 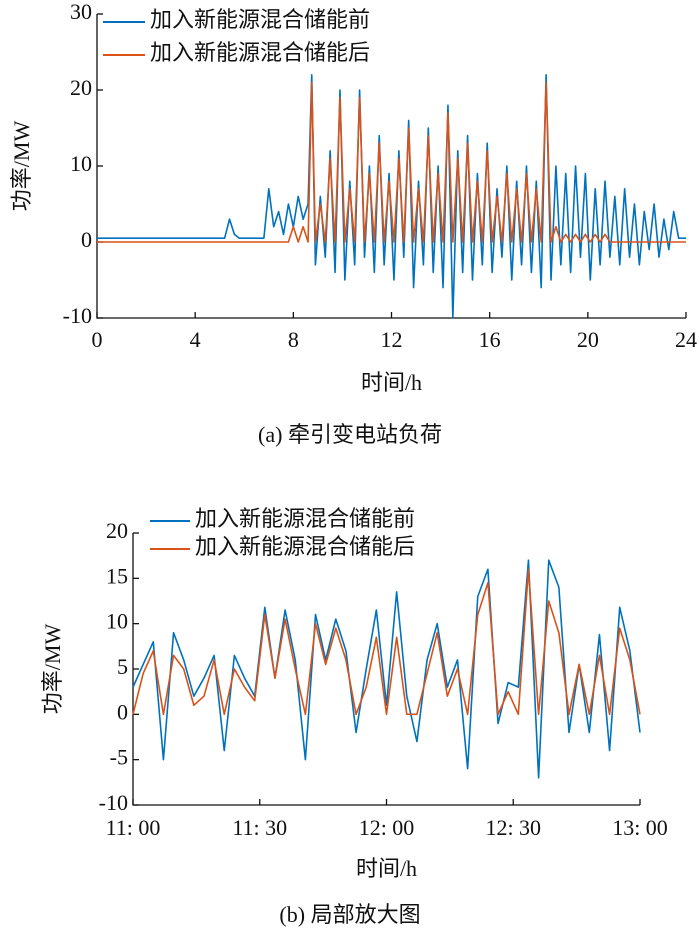 What do you see at coordinates (392, 339) in the screenshot?
I see `x-tick-label: 12` at bounding box center [392, 339].